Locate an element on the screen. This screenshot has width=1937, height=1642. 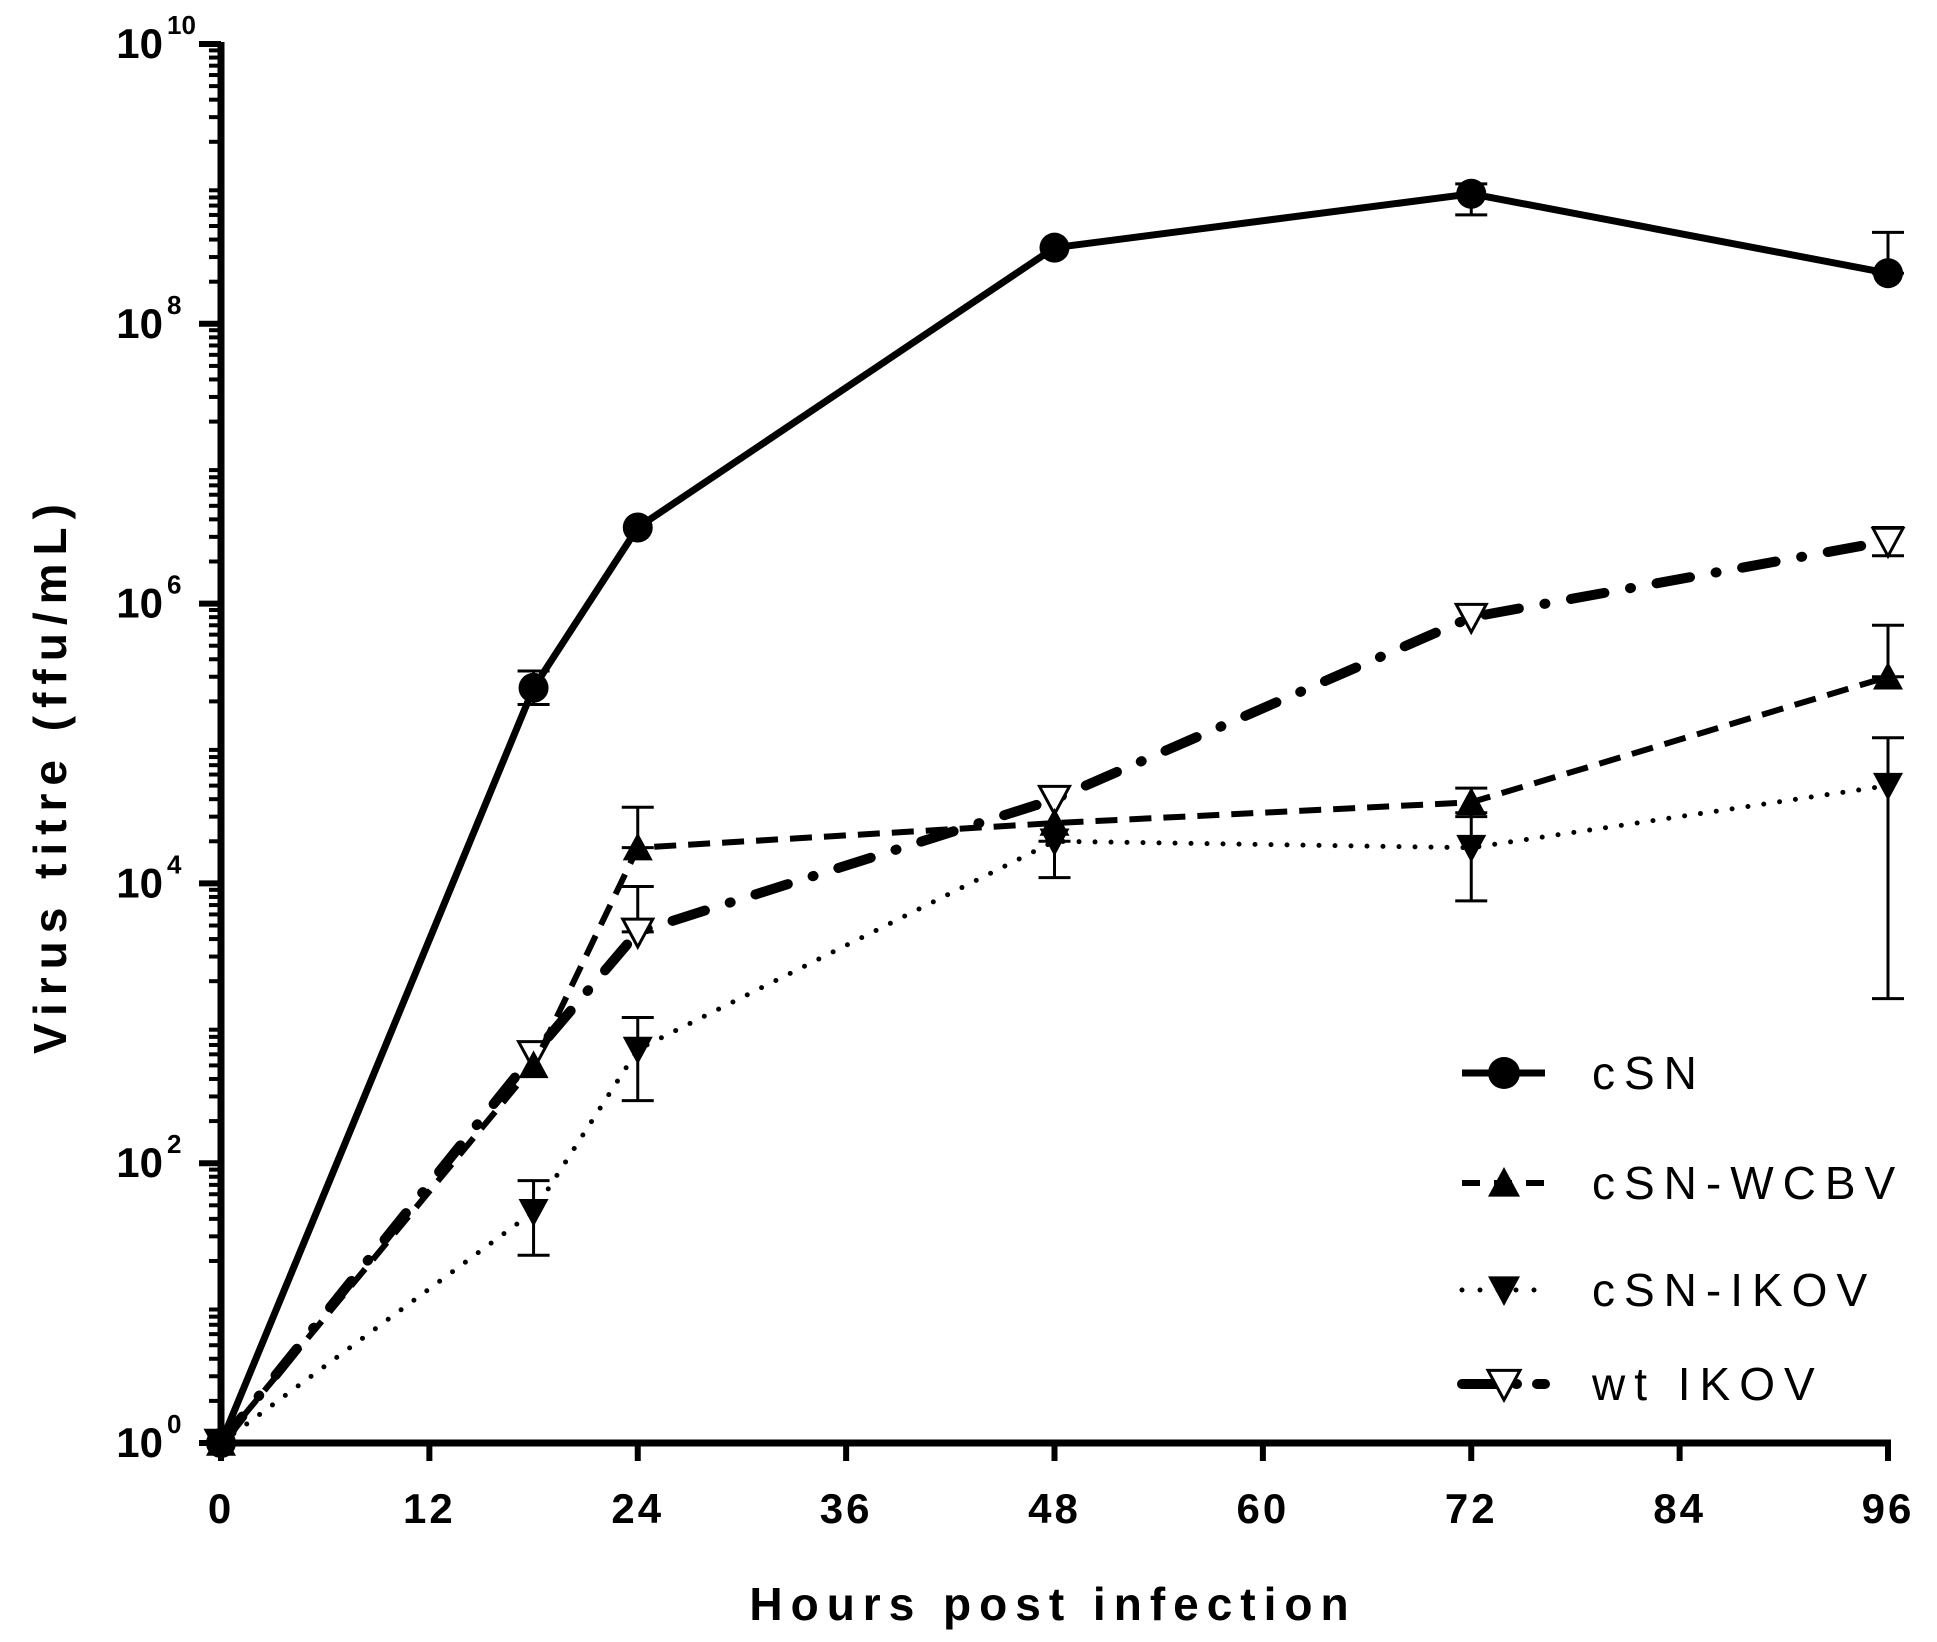
y-axis-title: Virus titre (ffu/mL) is located at coordinates (50, 775).